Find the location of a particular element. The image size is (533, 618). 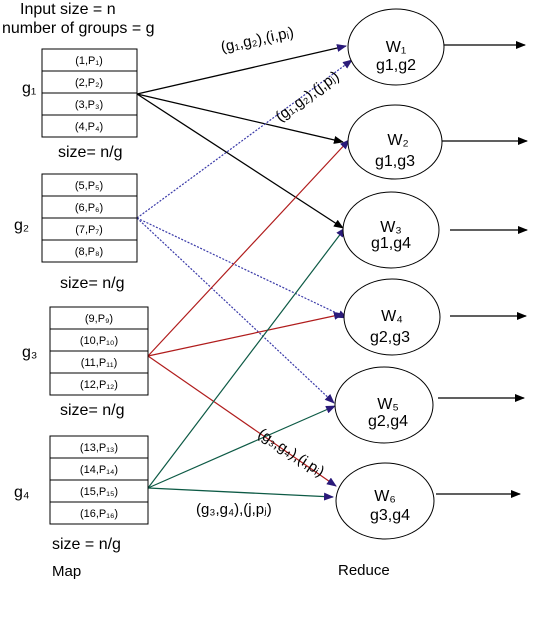

worker-w2: W₂ g1,g3 is located at coordinates (437, 142).